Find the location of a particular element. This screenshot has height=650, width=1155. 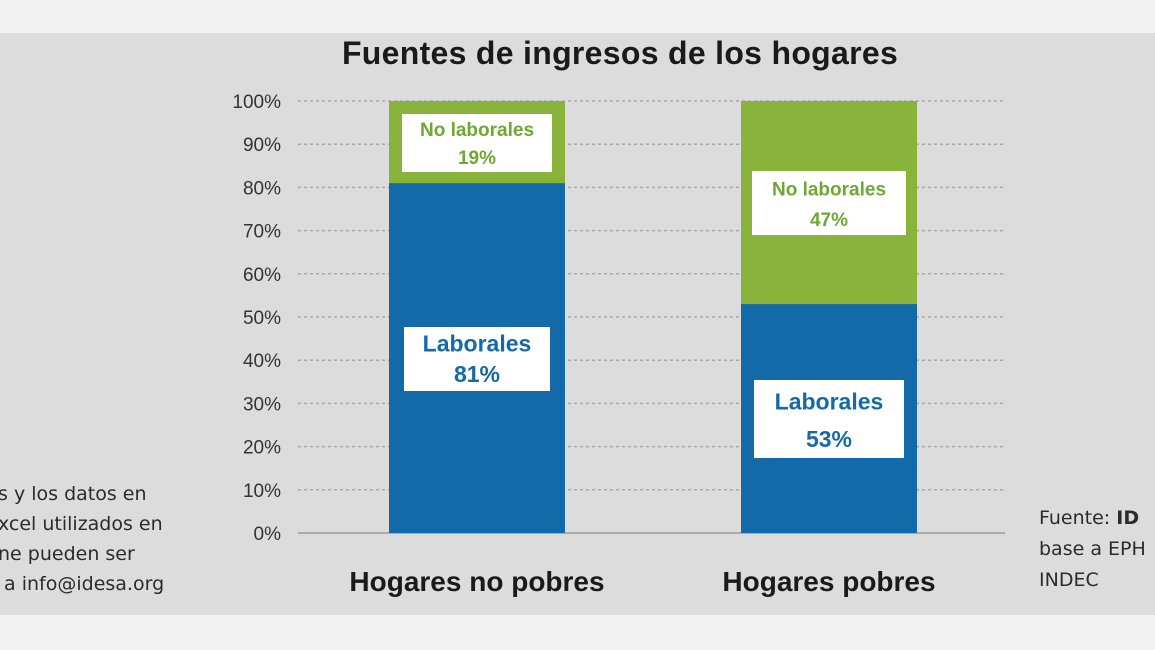

source-rest: base a EPH INDEC is located at coordinates (1092, 564).